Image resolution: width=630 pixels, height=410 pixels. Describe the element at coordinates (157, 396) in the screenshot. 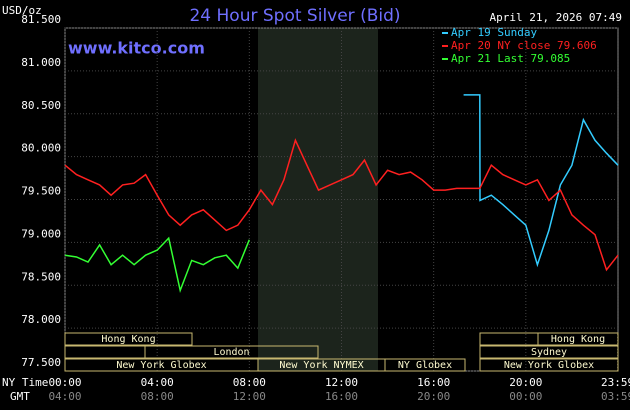

I see `x2-tick-label: 08:00` at that location.